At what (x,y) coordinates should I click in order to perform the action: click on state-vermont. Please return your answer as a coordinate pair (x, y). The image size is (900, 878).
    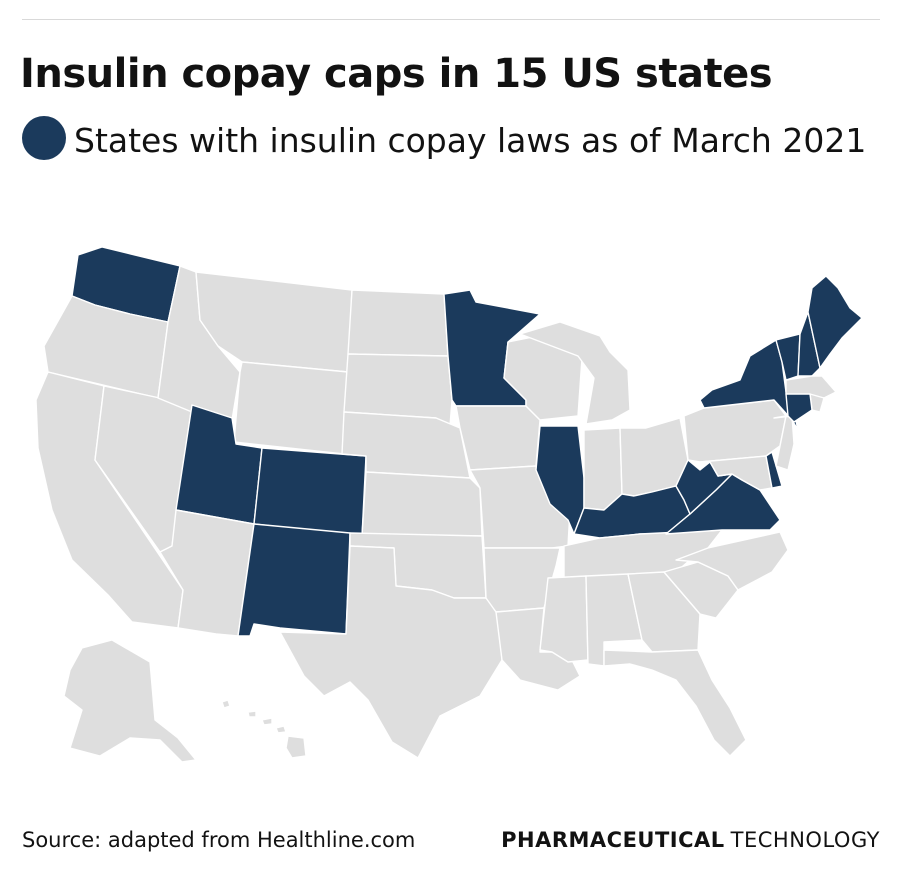
    Looking at the image, I should click on (788, 357).